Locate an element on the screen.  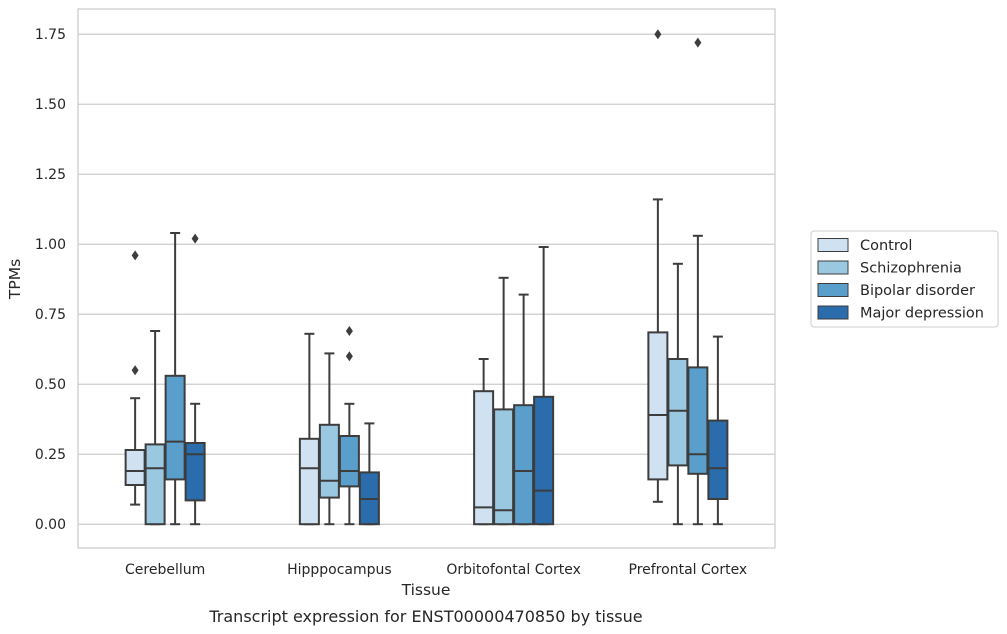
y-tick-label: 1.00 is located at coordinates (50, 245).